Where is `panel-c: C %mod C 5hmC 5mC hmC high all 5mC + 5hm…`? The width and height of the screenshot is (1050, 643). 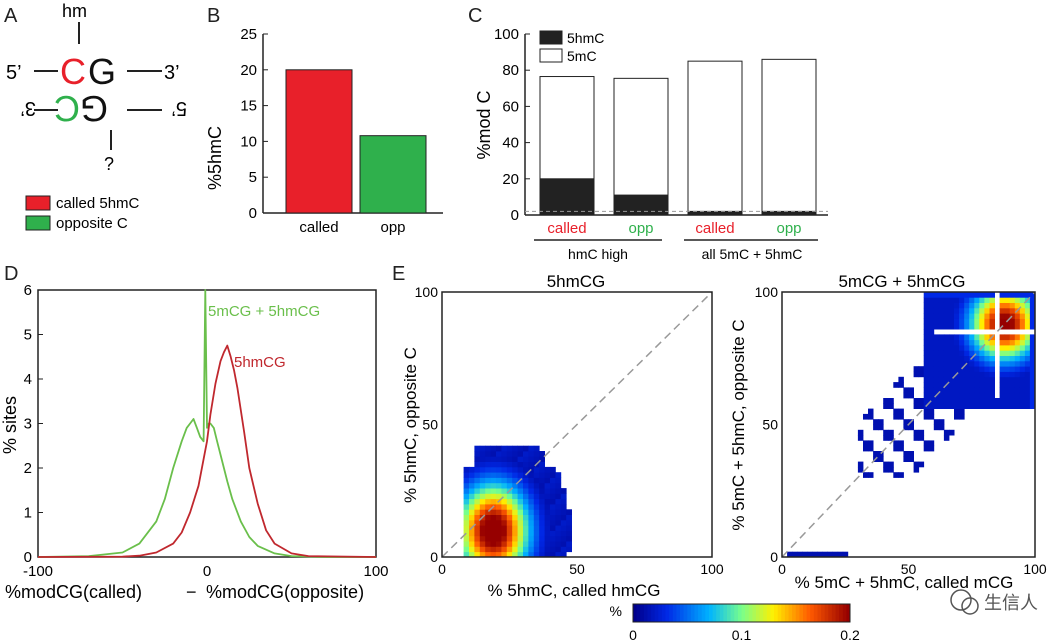 panel-c: C %mod C 5hmC 5mC hmC high all 5mC + 5hm… is located at coordinates (648, 133).